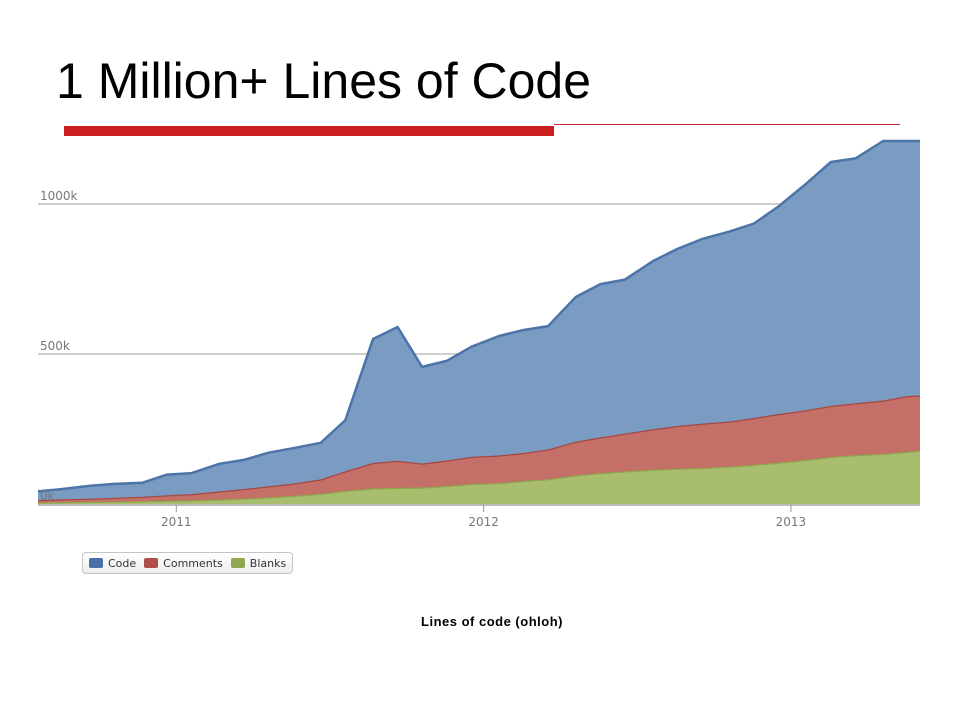 This screenshot has height=720, width=960. Describe the element at coordinates (122, 563) in the screenshot. I see `legend-label-code: Code` at that location.